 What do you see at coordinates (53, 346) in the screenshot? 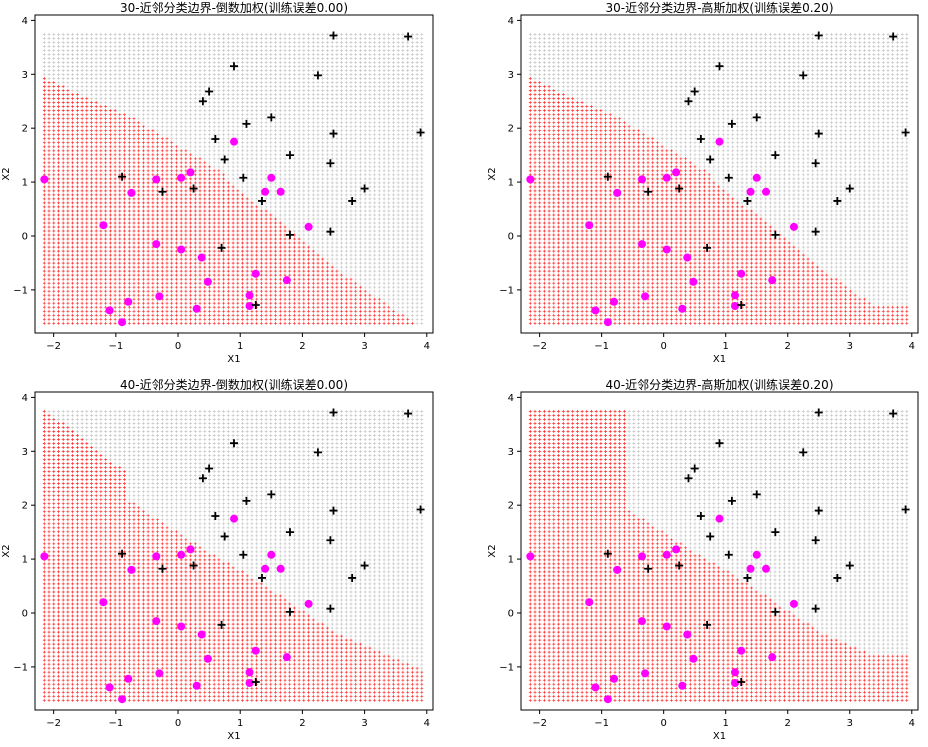
I see `x-tick-label: −2` at bounding box center [53, 346].